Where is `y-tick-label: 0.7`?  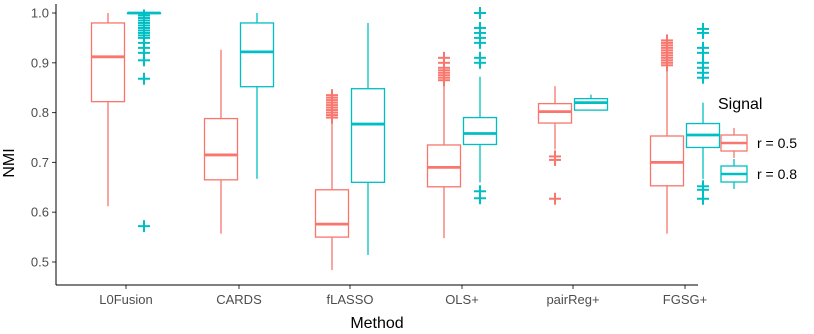
y-tick-label: 0.7 is located at coordinates (40, 162).